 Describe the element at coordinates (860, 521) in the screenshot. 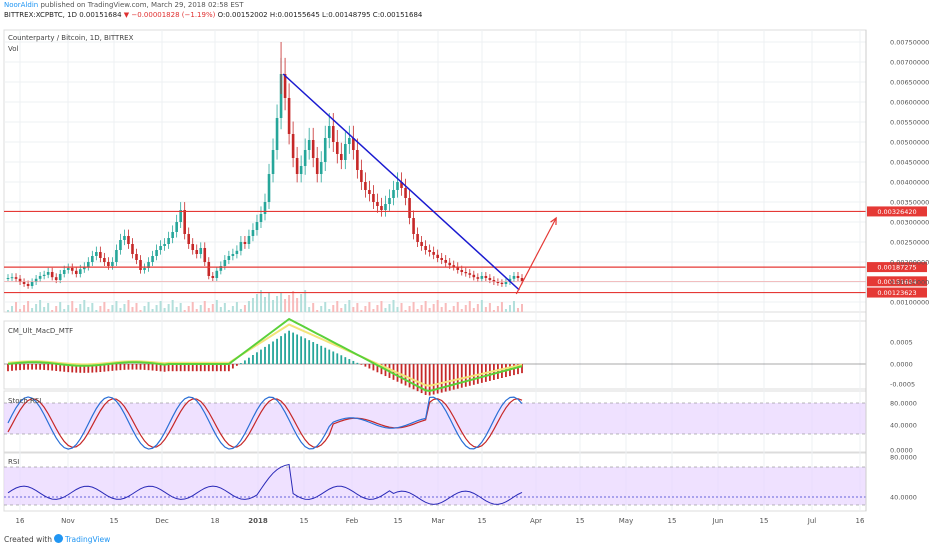

I see `x-tick-label: 16` at that location.